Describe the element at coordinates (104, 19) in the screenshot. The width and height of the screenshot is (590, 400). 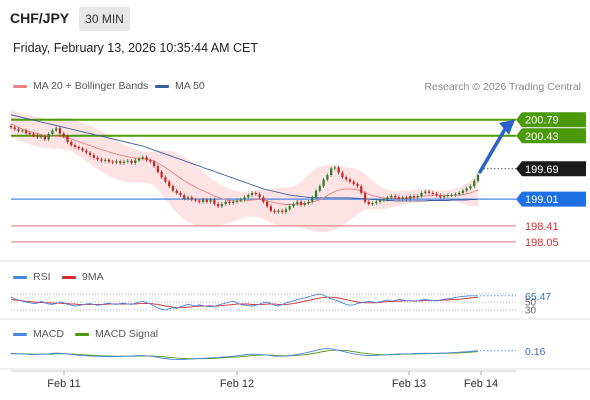
I see `timeframe-button: 30 MIN` at that location.